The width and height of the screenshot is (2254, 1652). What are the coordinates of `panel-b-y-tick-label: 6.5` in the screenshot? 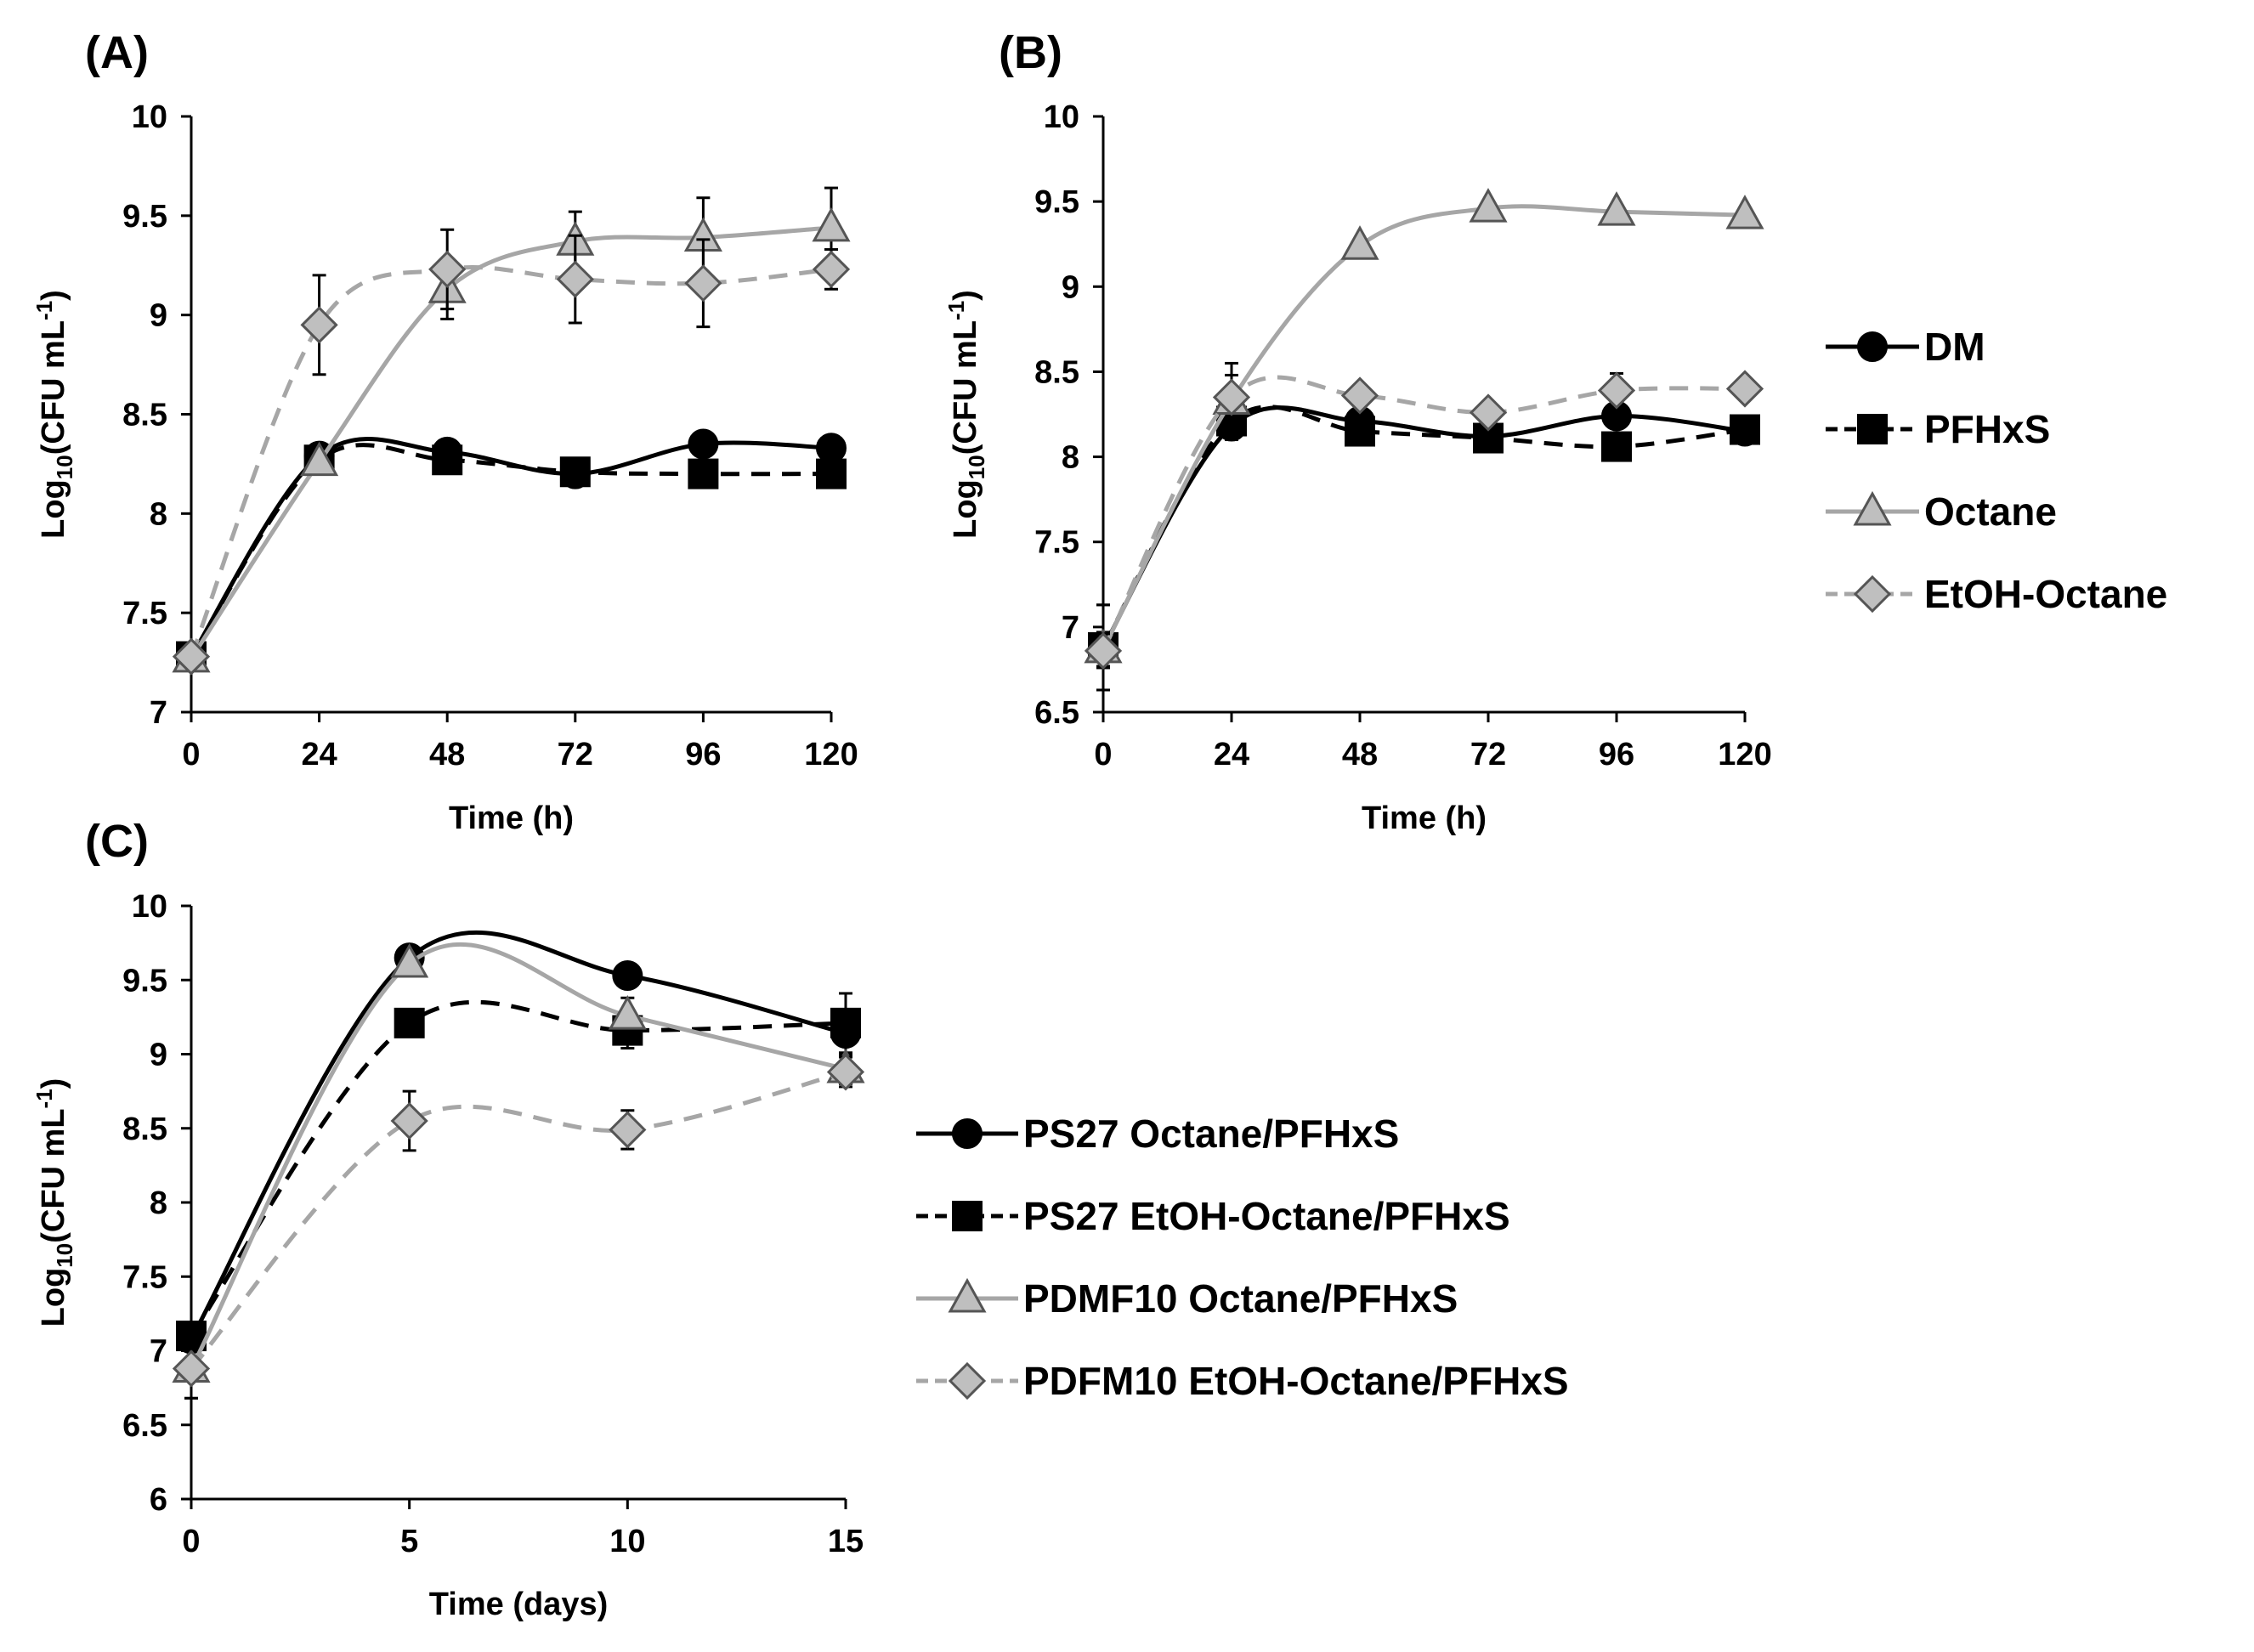 It's located at (1056, 713).